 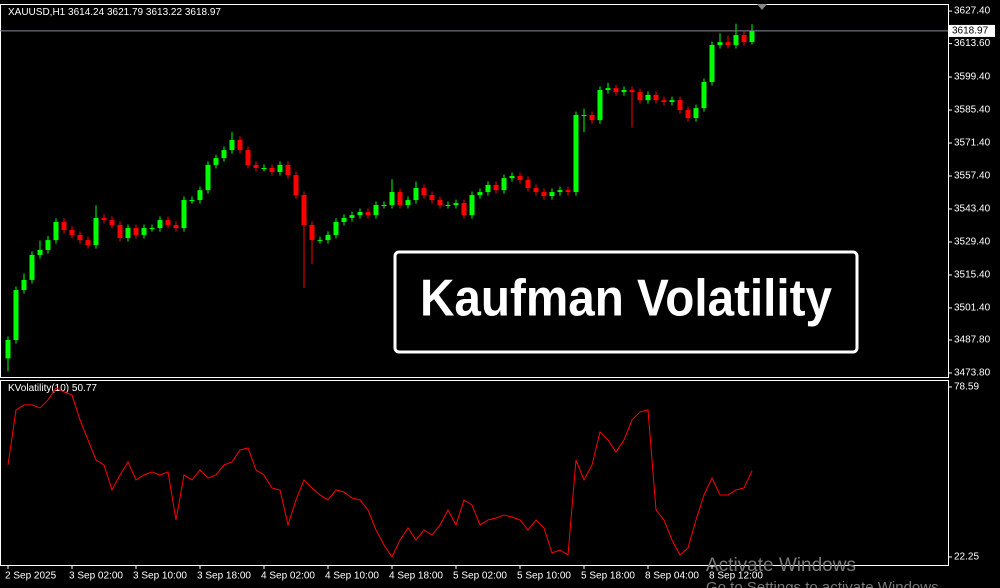 What do you see at coordinates (781, 565) in the screenshot?
I see `watermark: Activate Windows` at bounding box center [781, 565].